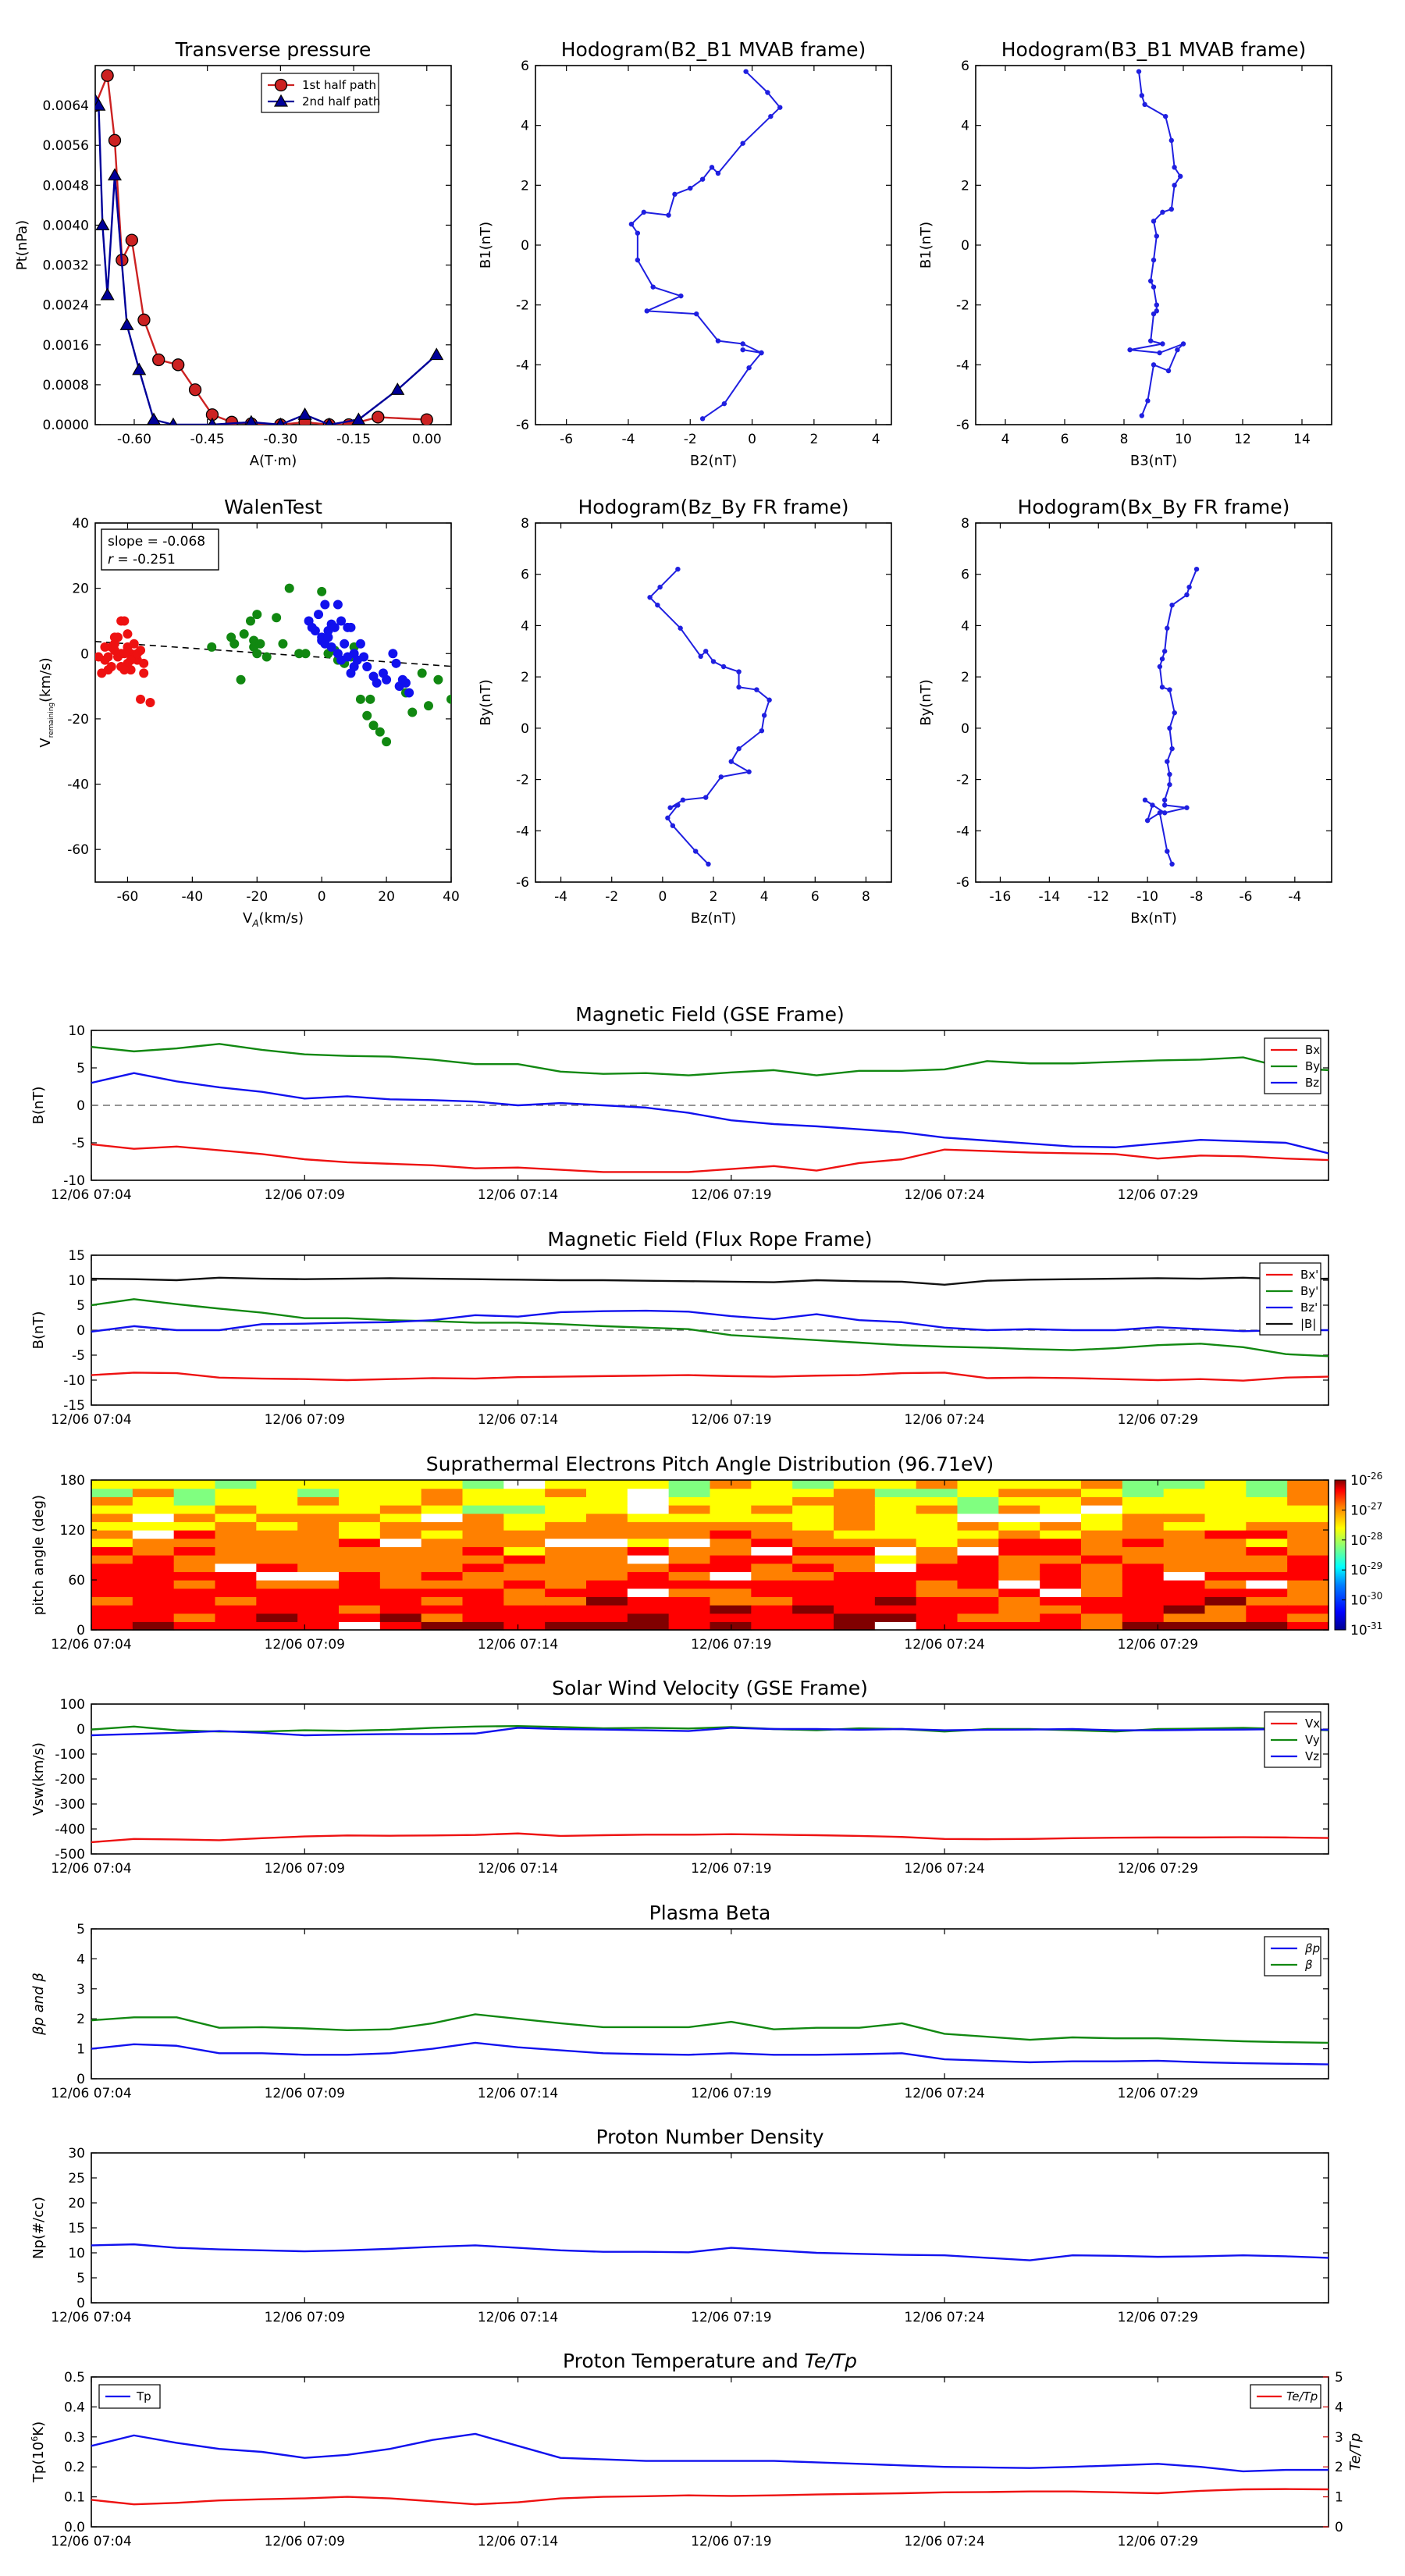 This screenshot has width=1405, height=2576. Describe the element at coordinates (1183, 439) in the screenshot. I see `x-tick-label: 10` at that location.